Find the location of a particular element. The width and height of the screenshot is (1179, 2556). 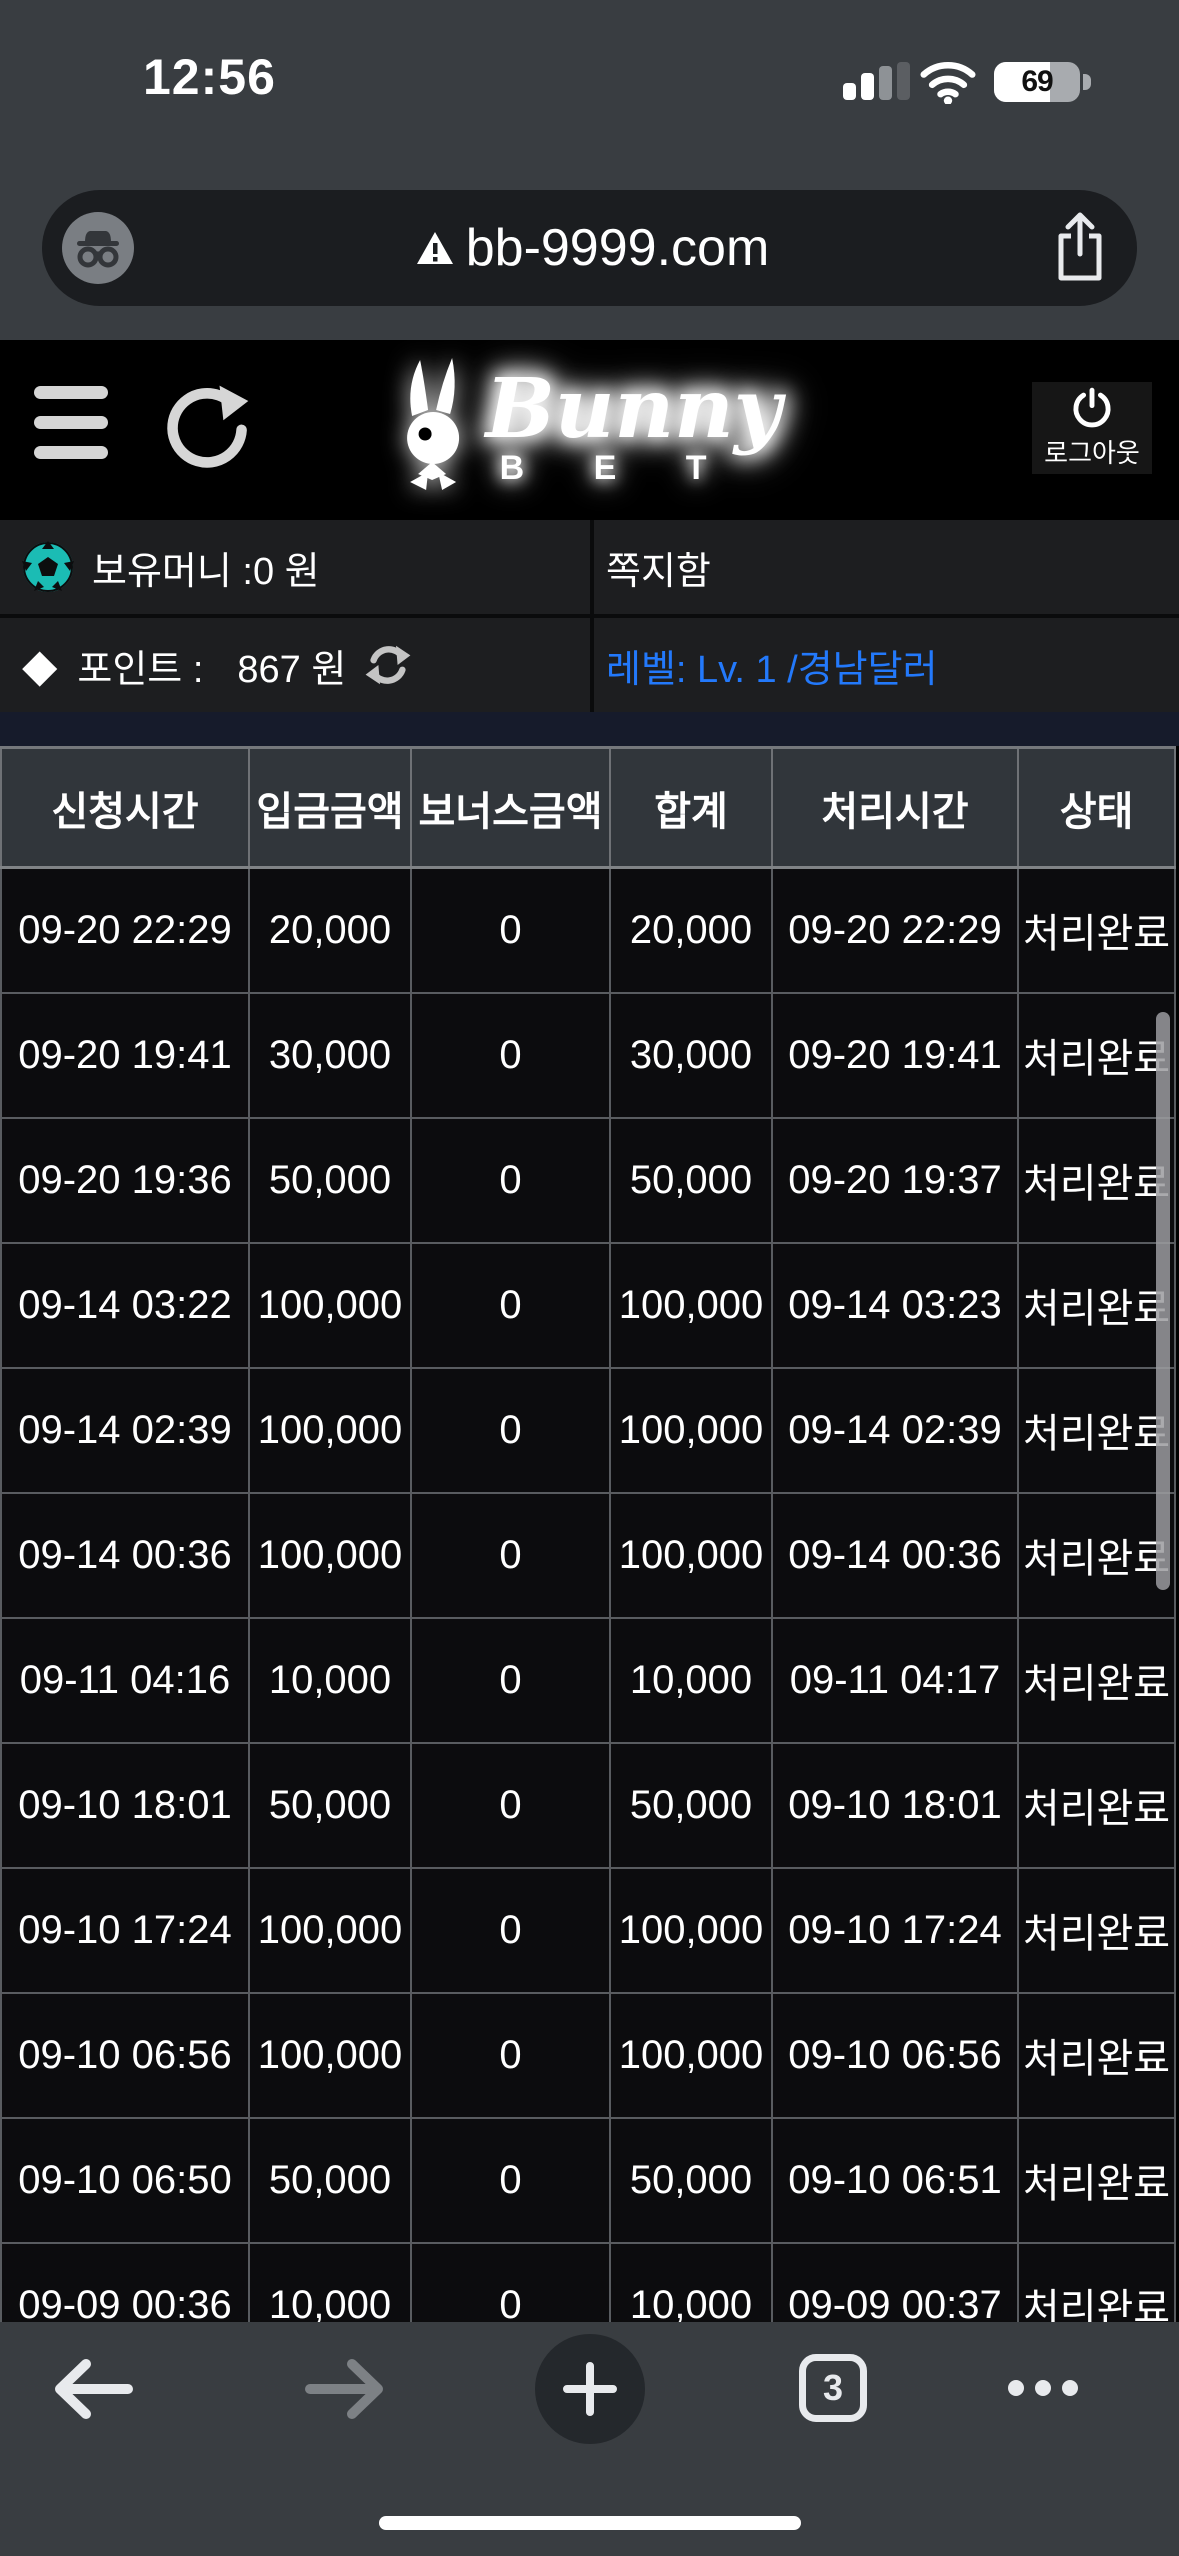

scrollbar is located at coordinates (1163, 1301).